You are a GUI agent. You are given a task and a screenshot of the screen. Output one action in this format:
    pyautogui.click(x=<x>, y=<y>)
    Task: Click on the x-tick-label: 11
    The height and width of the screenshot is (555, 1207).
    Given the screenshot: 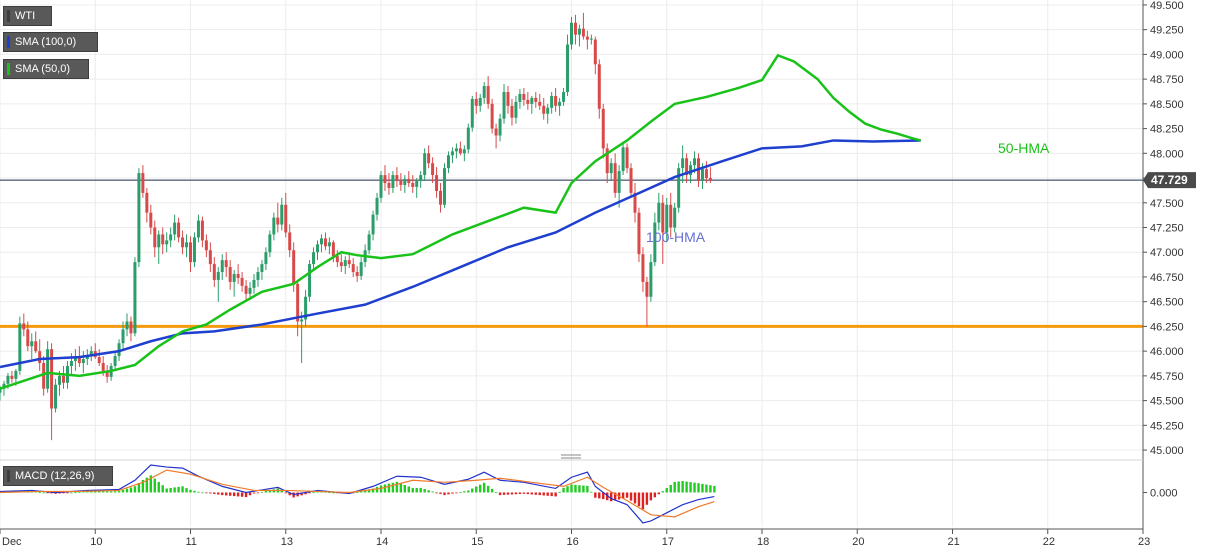 What is the action you would take?
    pyautogui.click(x=191, y=542)
    